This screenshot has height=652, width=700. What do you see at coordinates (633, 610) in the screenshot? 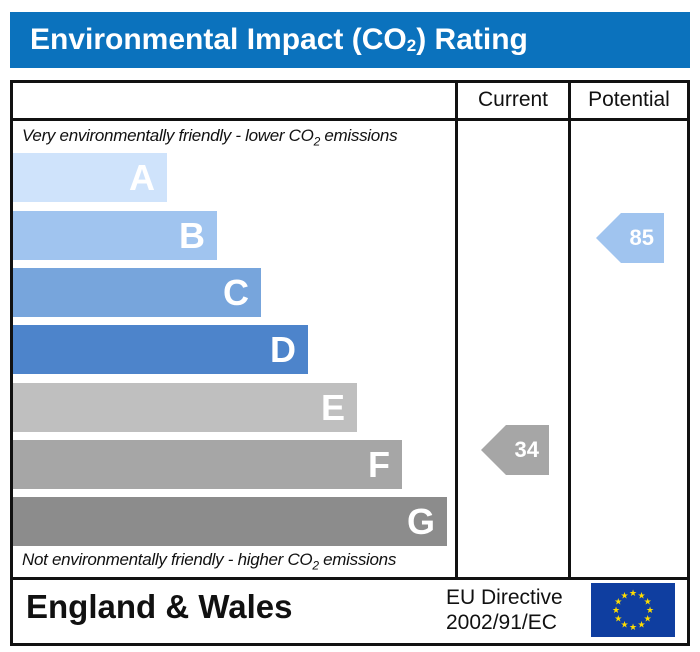
I see `eu-flag-icon: ★ ★ ★ ★ ★ ★ ★ ★ ★ ★ ★ ★` at bounding box center [633, 610].